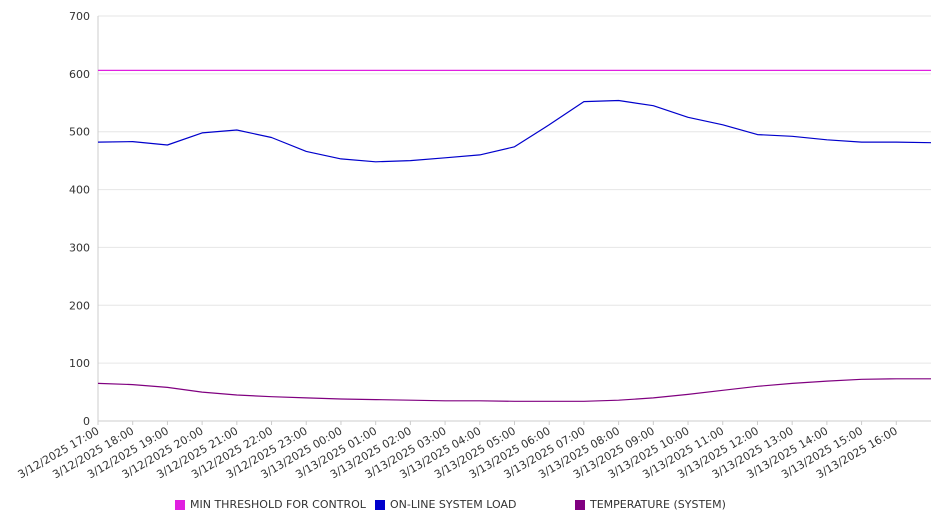  I want to click on legend-swatch-min-threshold, so click(180, 504).